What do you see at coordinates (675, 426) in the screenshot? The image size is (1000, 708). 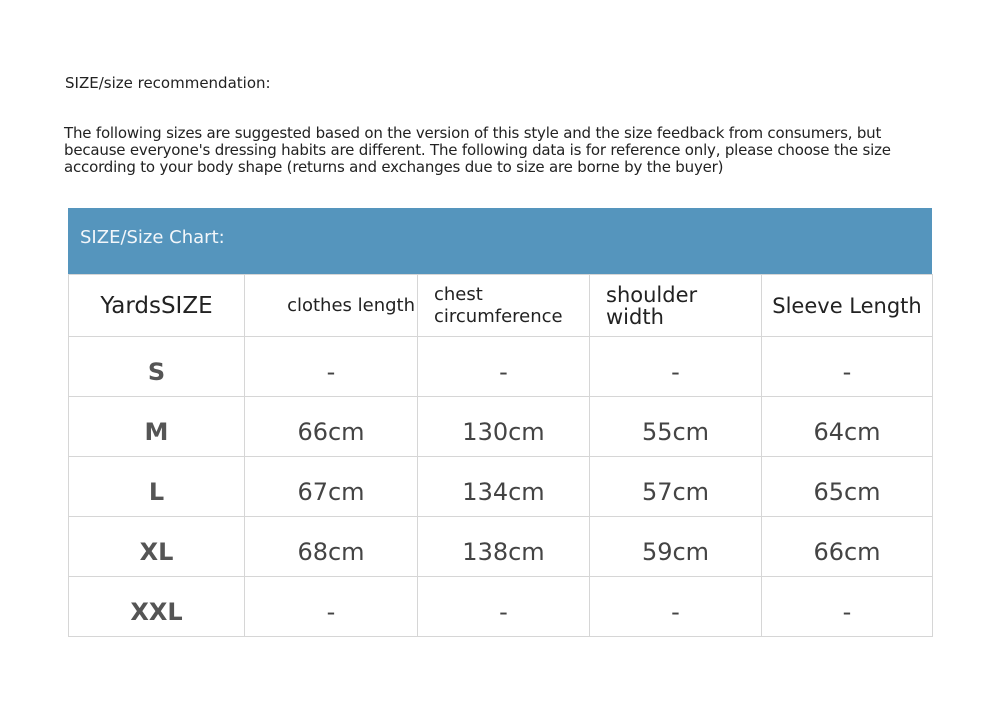 I see `measurement-cell: 55cm` at bounding box center [675, 426].